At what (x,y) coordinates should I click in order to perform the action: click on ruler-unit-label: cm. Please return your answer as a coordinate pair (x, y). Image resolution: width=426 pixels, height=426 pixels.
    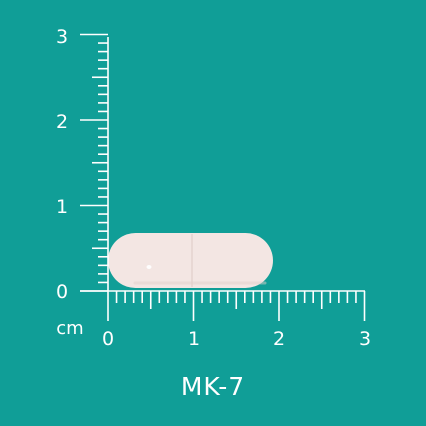
    Looking at the image, I should click on (69, 328).